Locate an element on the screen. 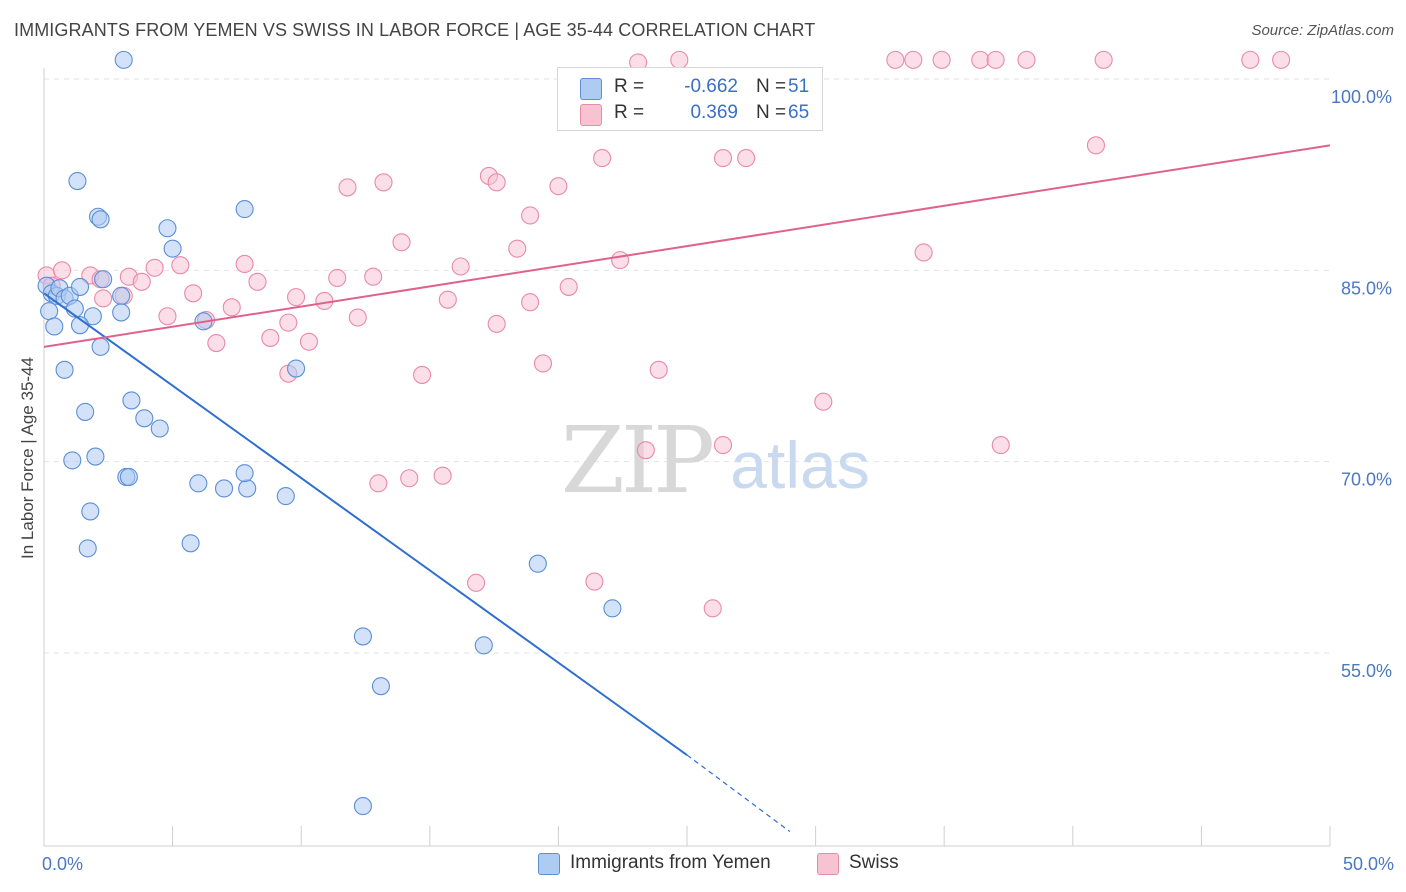 This screenshot has height=892, width=1406. series-legend-swatch-swiss is located at coordinates (828, 864).